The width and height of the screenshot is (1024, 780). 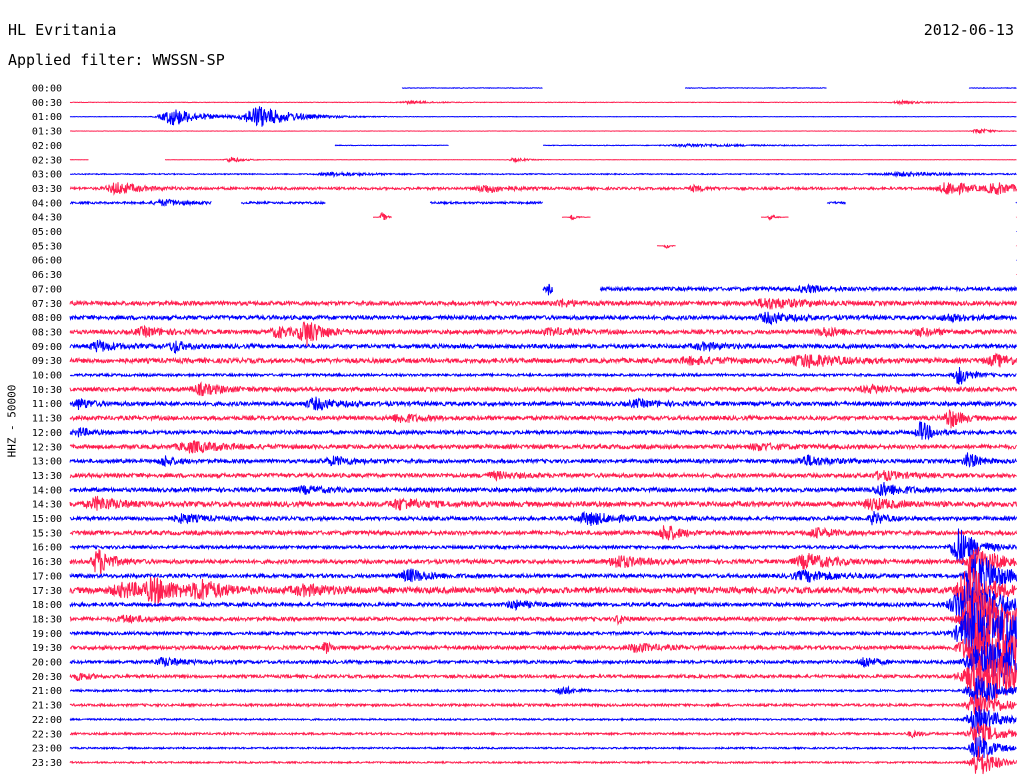 I want to click on trace-1900, so click(x=543, y=631).